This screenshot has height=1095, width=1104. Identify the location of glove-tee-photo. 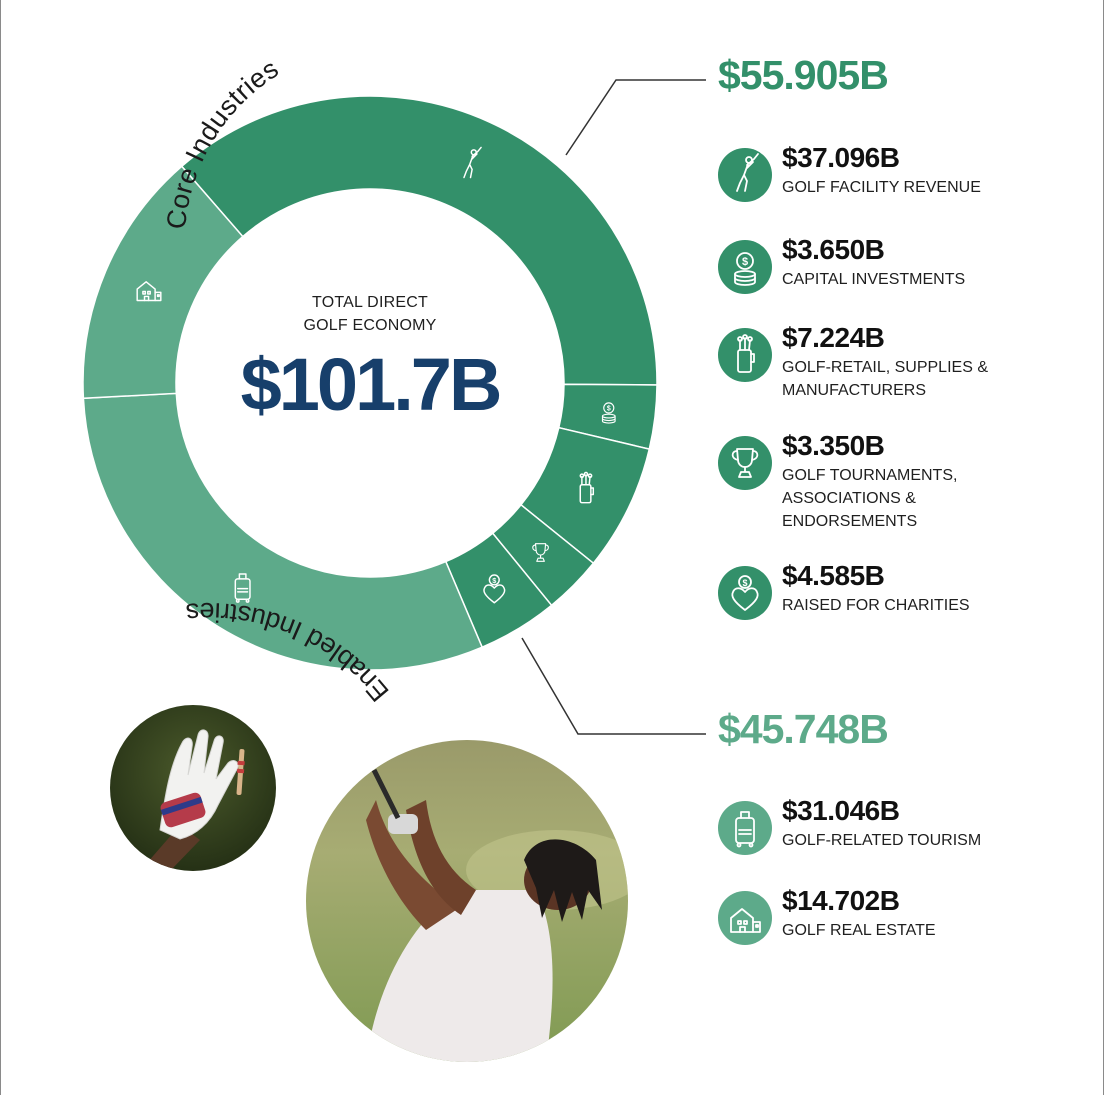
(193, 788).